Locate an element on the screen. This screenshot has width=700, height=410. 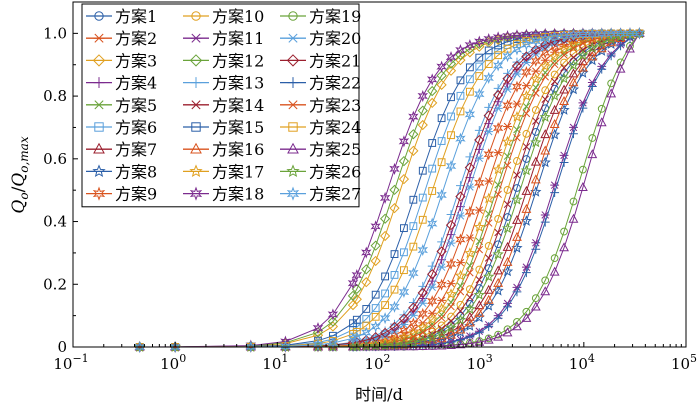
series-17-point is located at coordinates (451, 293).